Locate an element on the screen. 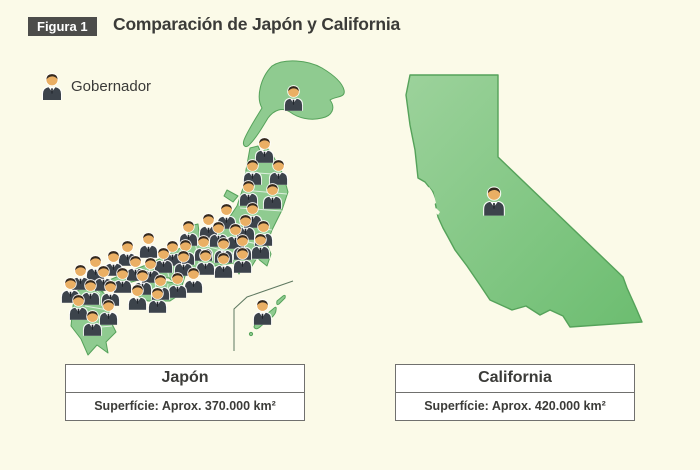 Image resolution: width=700 pixels, height=470 pixels. japan-area: Superfície: Aprox. 370.000 km² is located at coordinates (185, 406).